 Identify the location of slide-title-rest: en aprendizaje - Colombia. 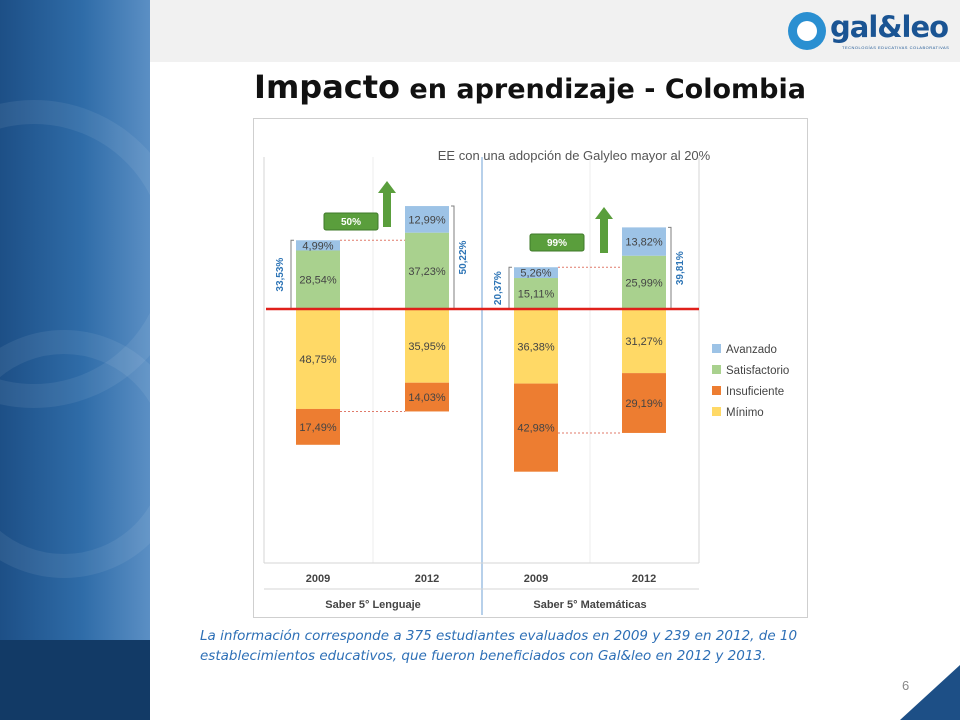
(603, 89).